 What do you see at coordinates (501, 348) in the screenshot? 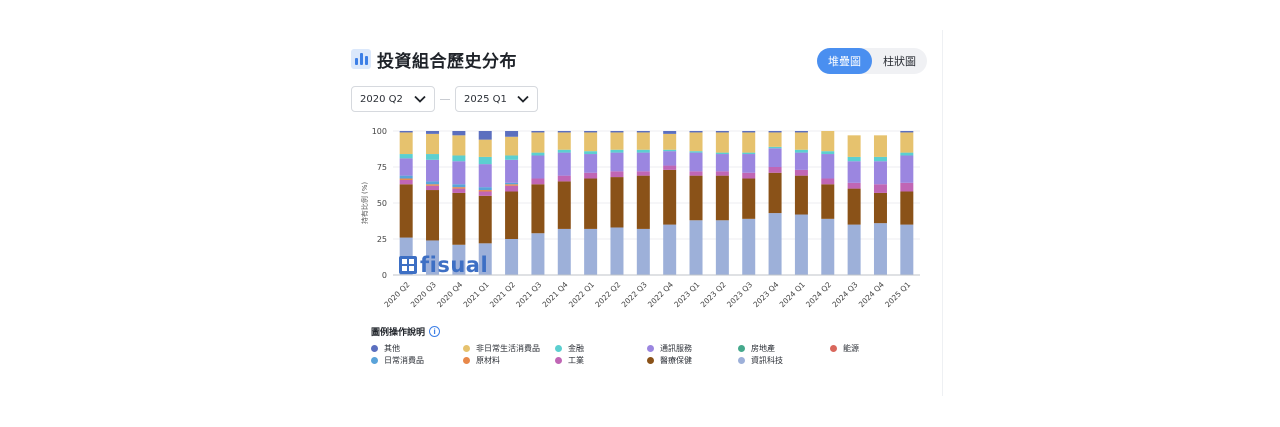
I see `legend-item: 非日常生活消費品` at bounding box center [501, 348].